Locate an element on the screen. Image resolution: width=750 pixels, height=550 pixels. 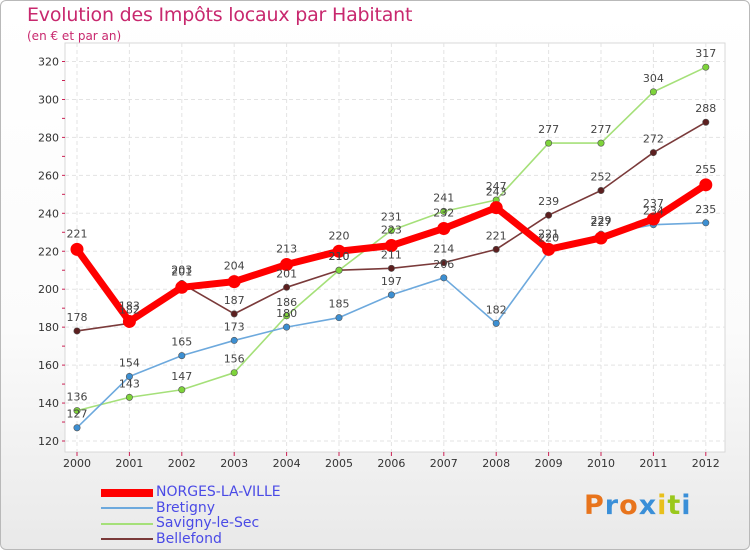
data-label: 147 is located at coordinates (181, 376).